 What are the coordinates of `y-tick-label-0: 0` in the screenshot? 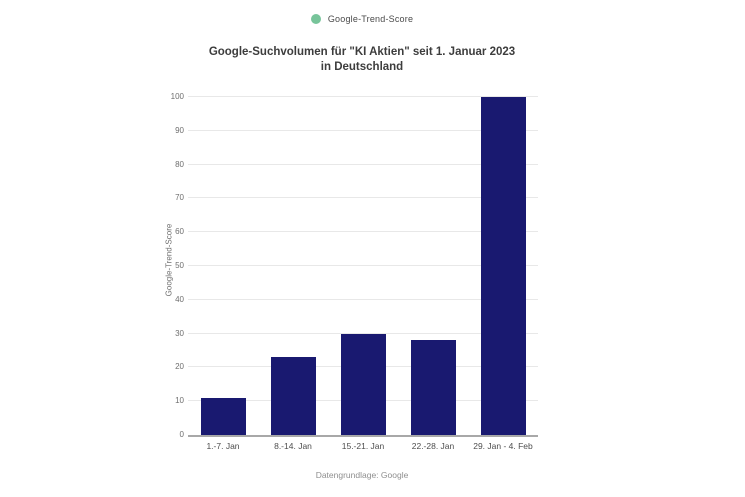 It's located at (181, 434).